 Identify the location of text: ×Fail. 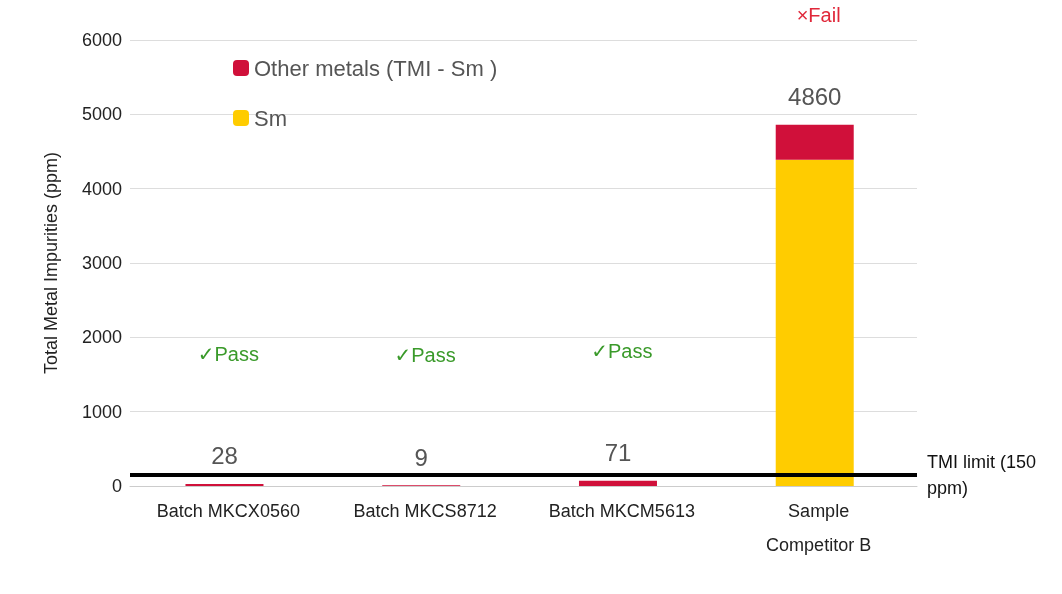
(818, 14).